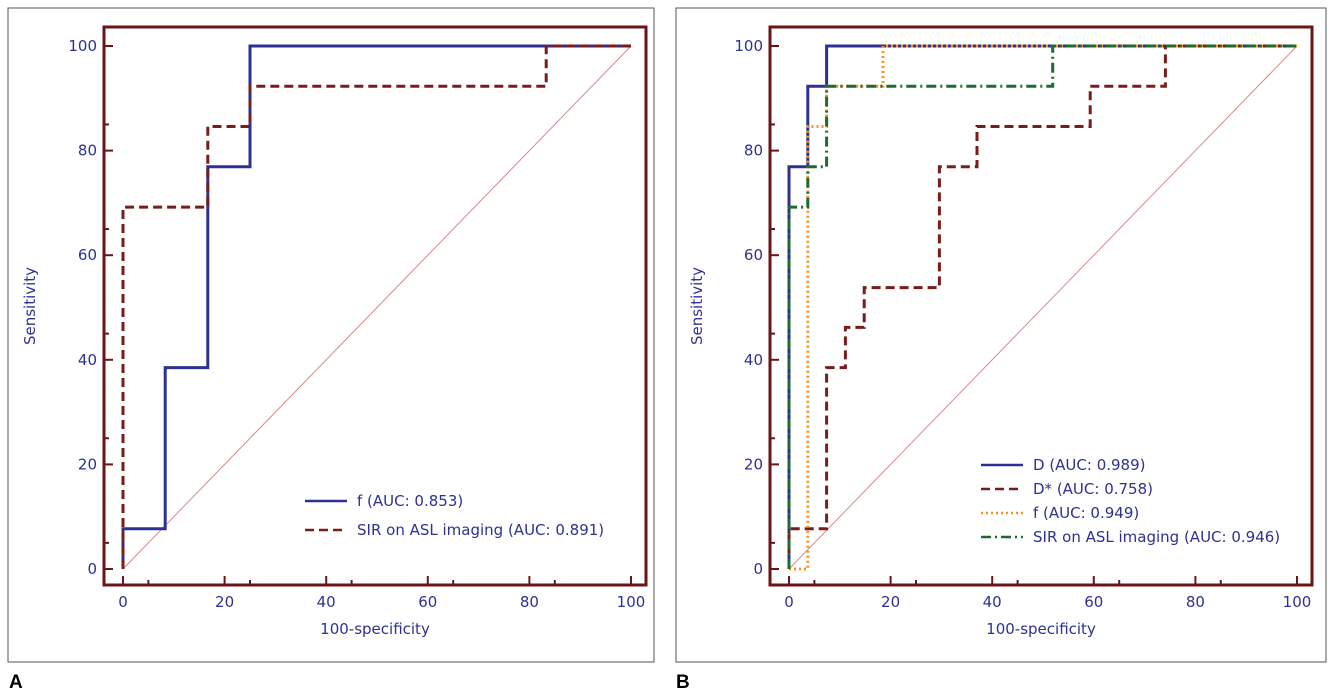 This screenshot has height=693, width=1335. What do you see at coordinates (1156, 537) in the screenshot?
I see `legend-label: SIR on ASL imaging (AUC: 0.946)` at bounding box center [1156, 537].